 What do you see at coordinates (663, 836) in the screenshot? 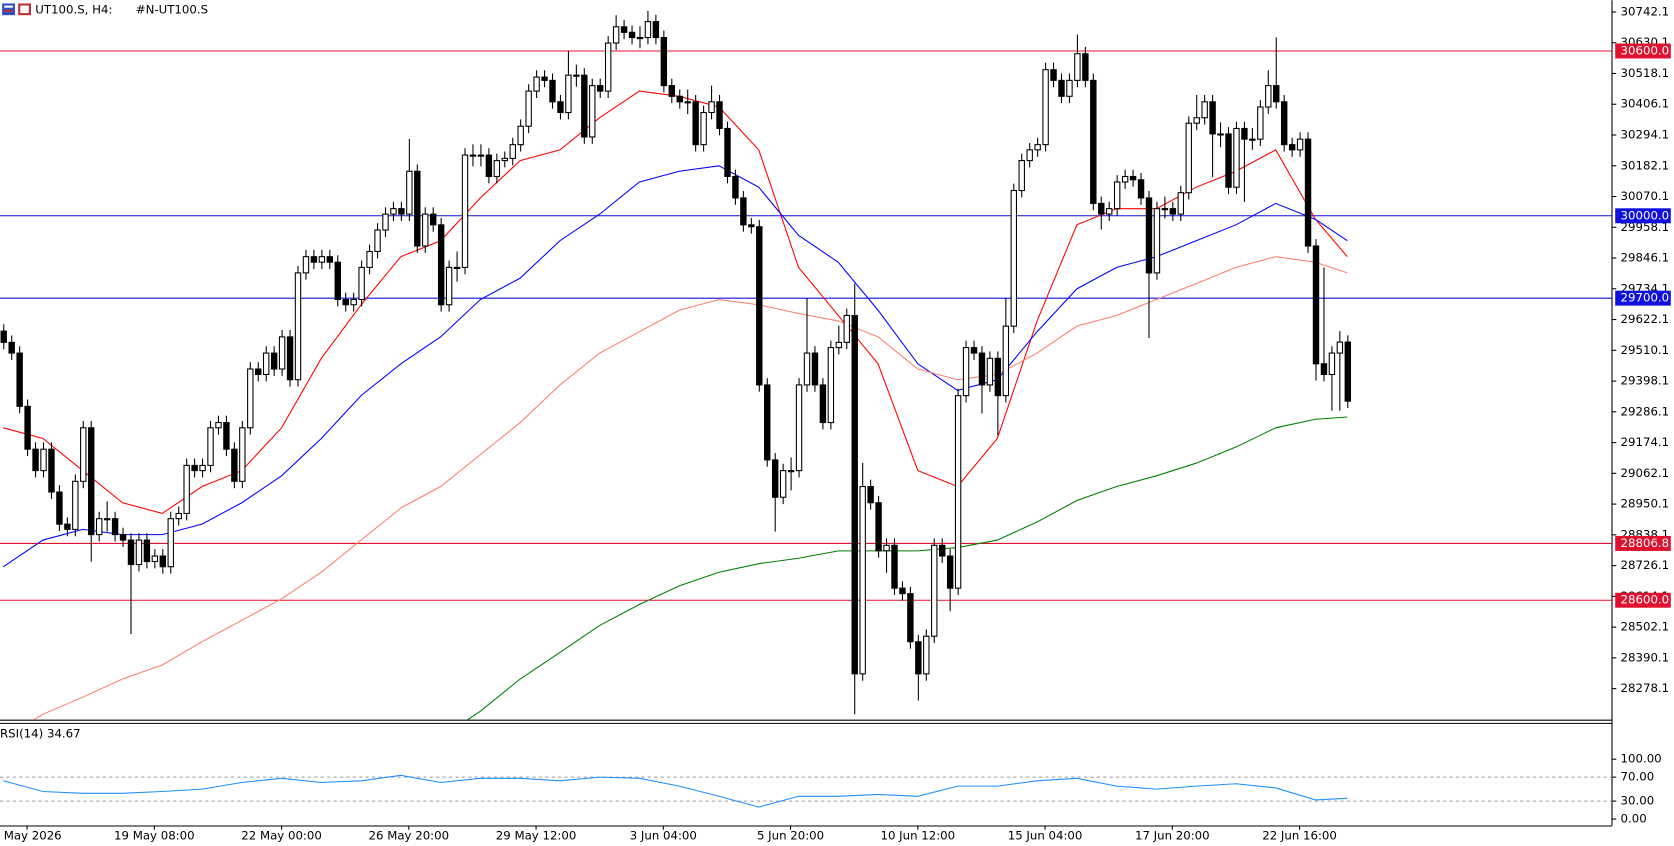
I see `x-tick-label: 3 Jun 04:00` at bounding box center [663, 836].